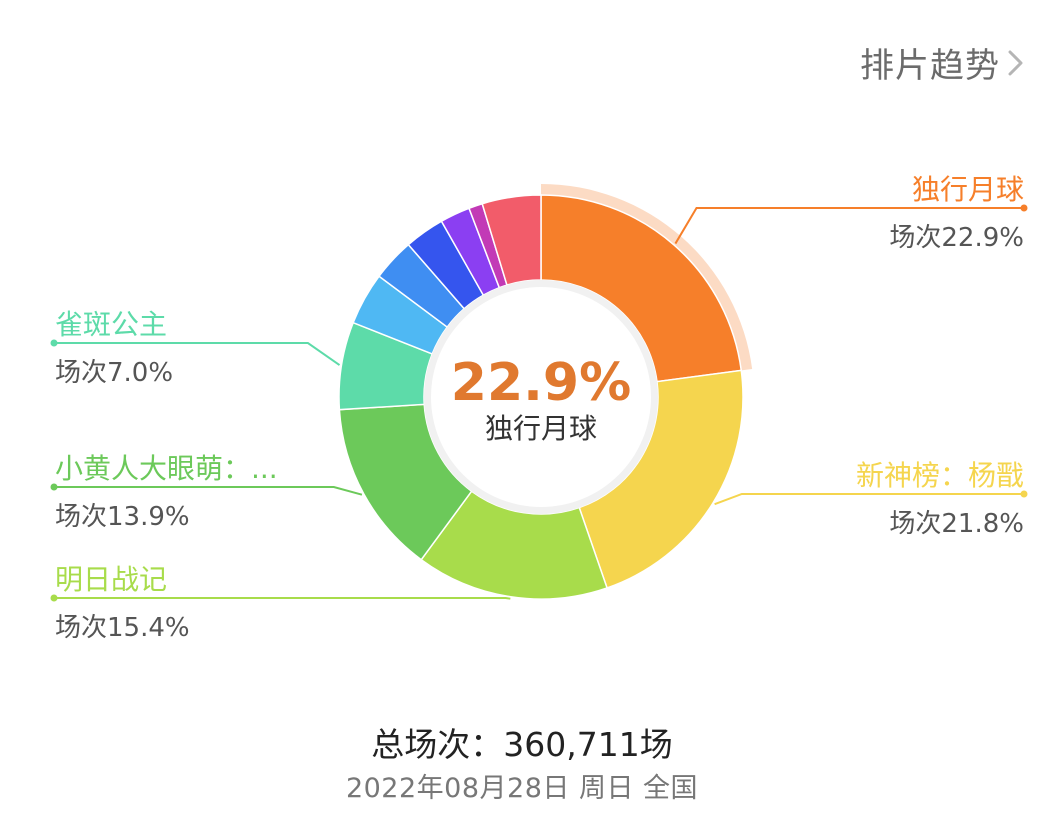  I want to click on highlight-halo, so click(647, 277).